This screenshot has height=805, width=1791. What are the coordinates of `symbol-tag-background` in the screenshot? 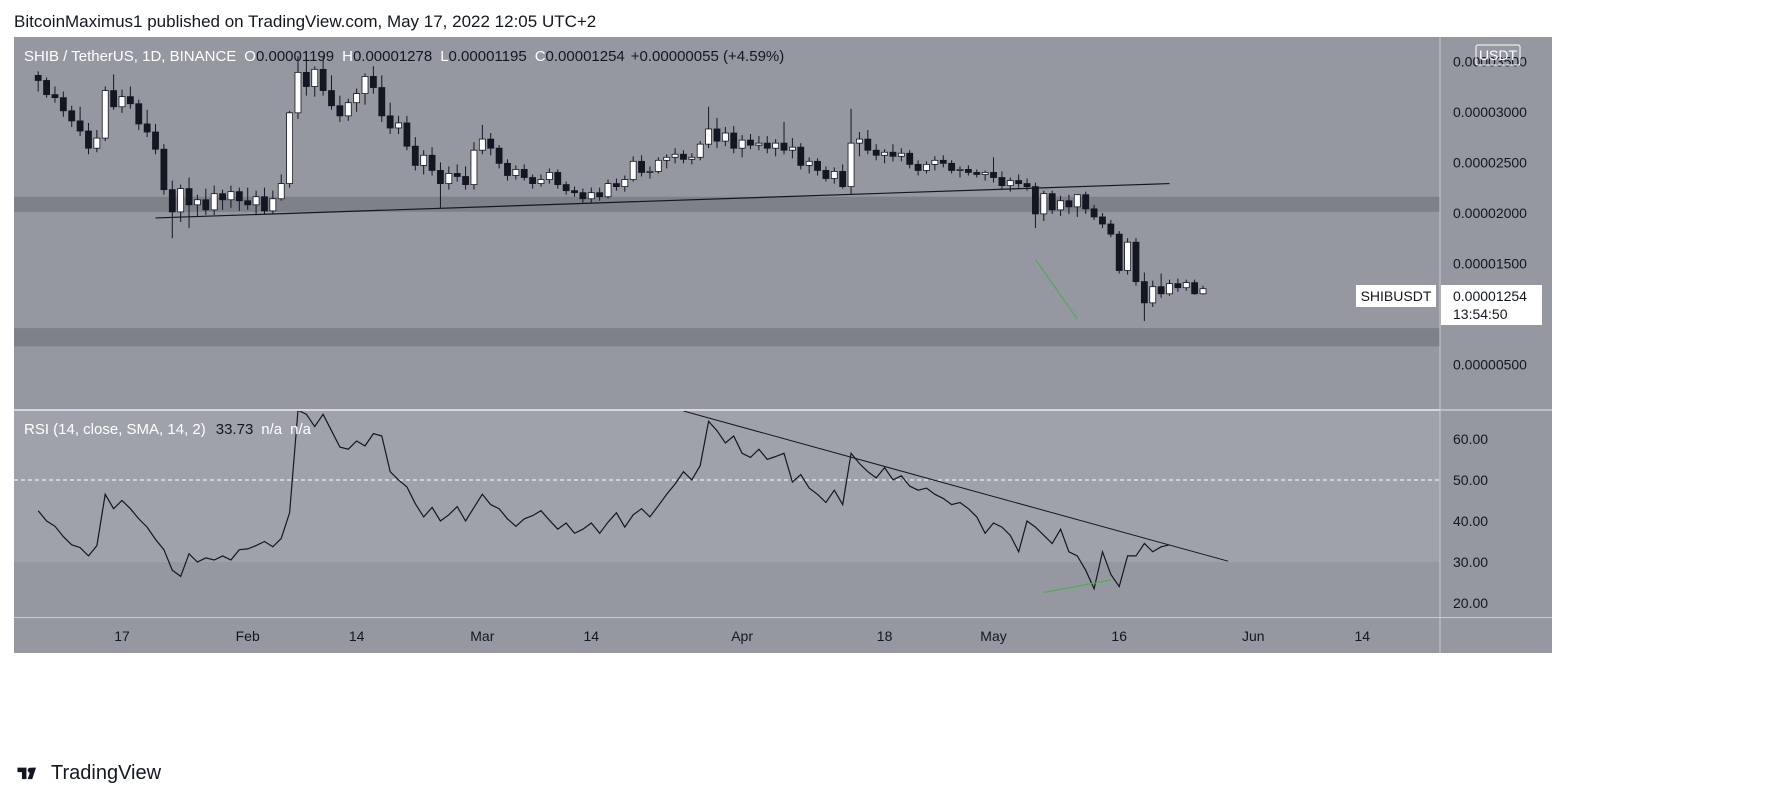 It's located at (1396, 296).